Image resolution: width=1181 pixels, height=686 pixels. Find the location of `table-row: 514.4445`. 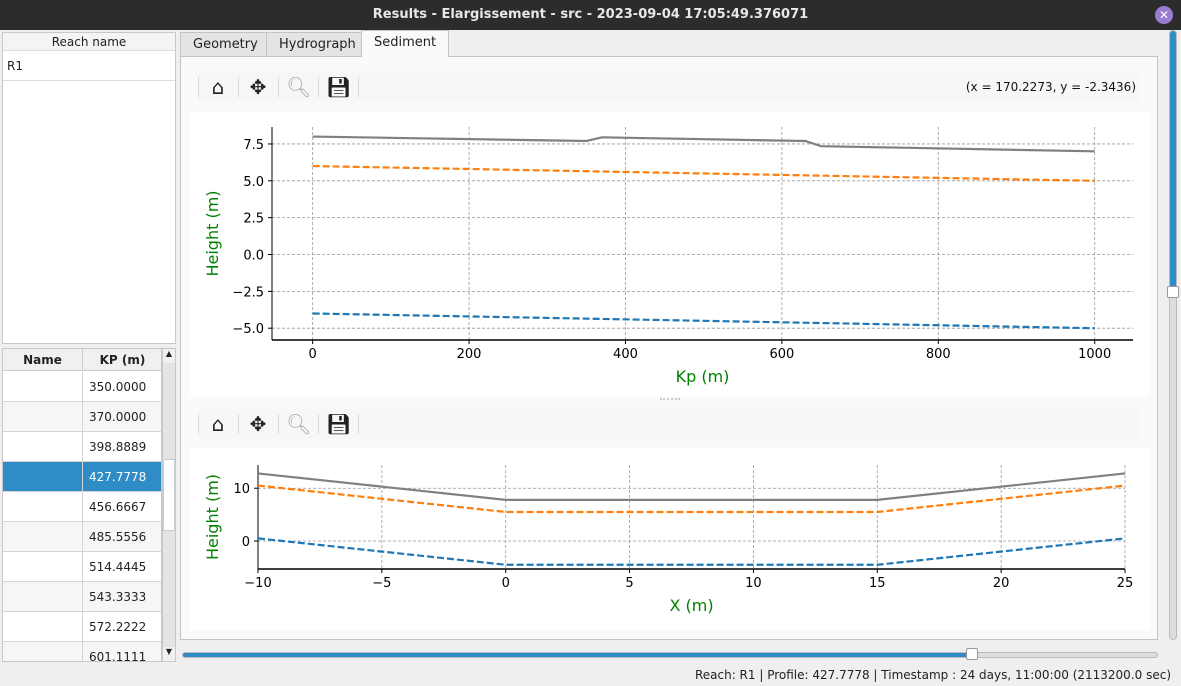

table-row: 514.4445 is located at coordinates (82, 567).